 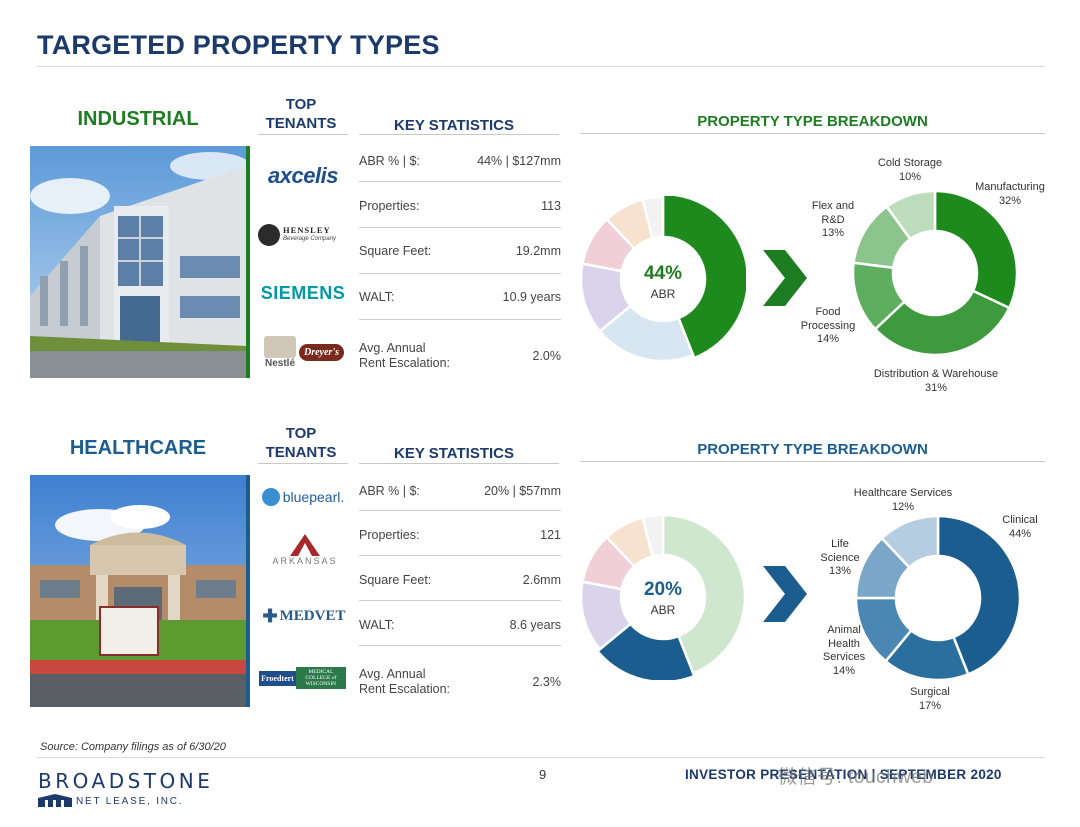 What do you see at coordinates (460, 356) in the screenshot?
I see `industrial-stat-escalation: Avg. Annual Rent Escalation: 2.0%` at bounding box center [460, 356].